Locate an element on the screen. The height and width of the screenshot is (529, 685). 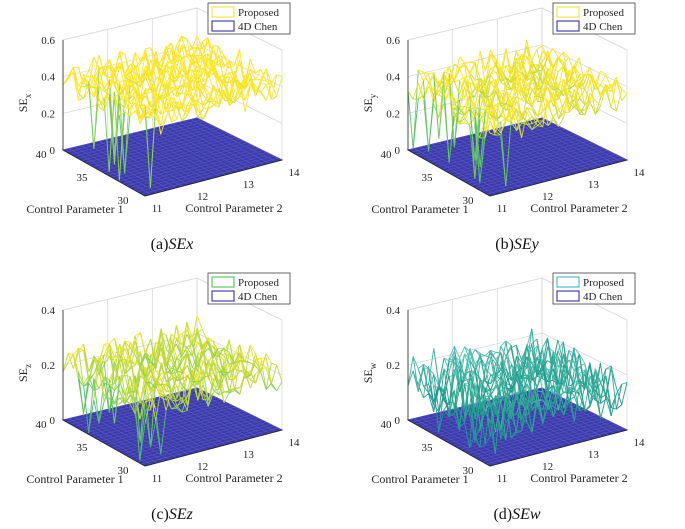
legend-label: Proposed is located at coordinates (603, 13).